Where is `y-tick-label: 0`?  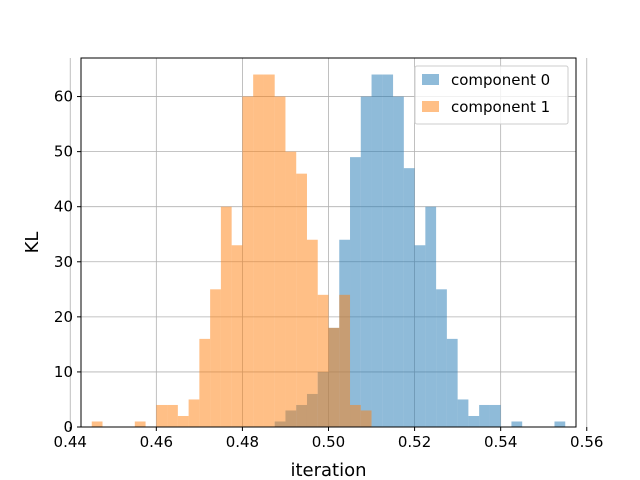 y-tick-label: 0 is located at coordinates (68, 427).